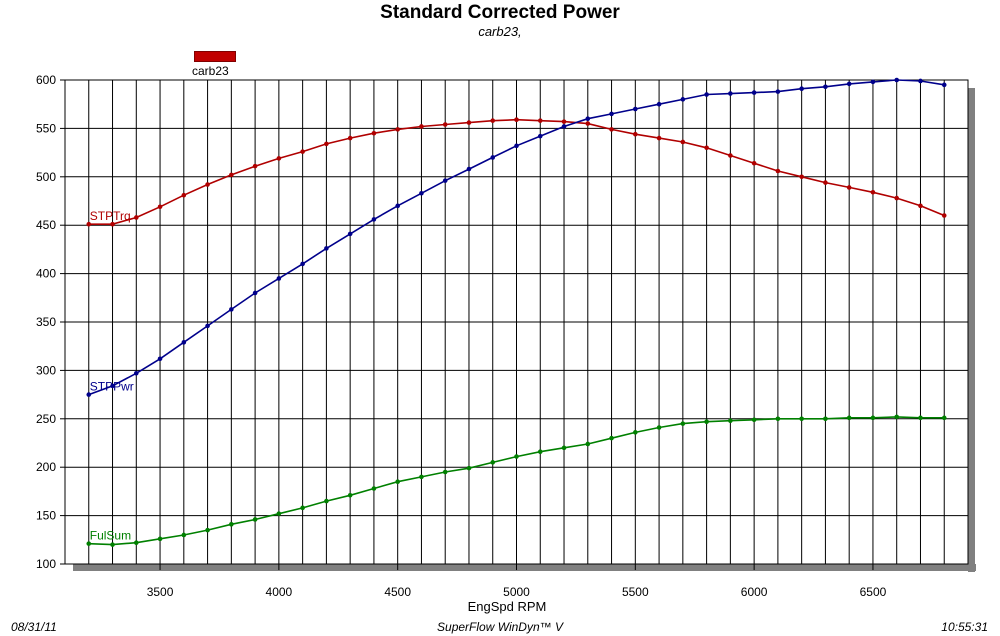  What do you see at coordinates (279, 592) in the screenshot?
I see `x-tick-label: 4000` at bounding box center [279, 592].